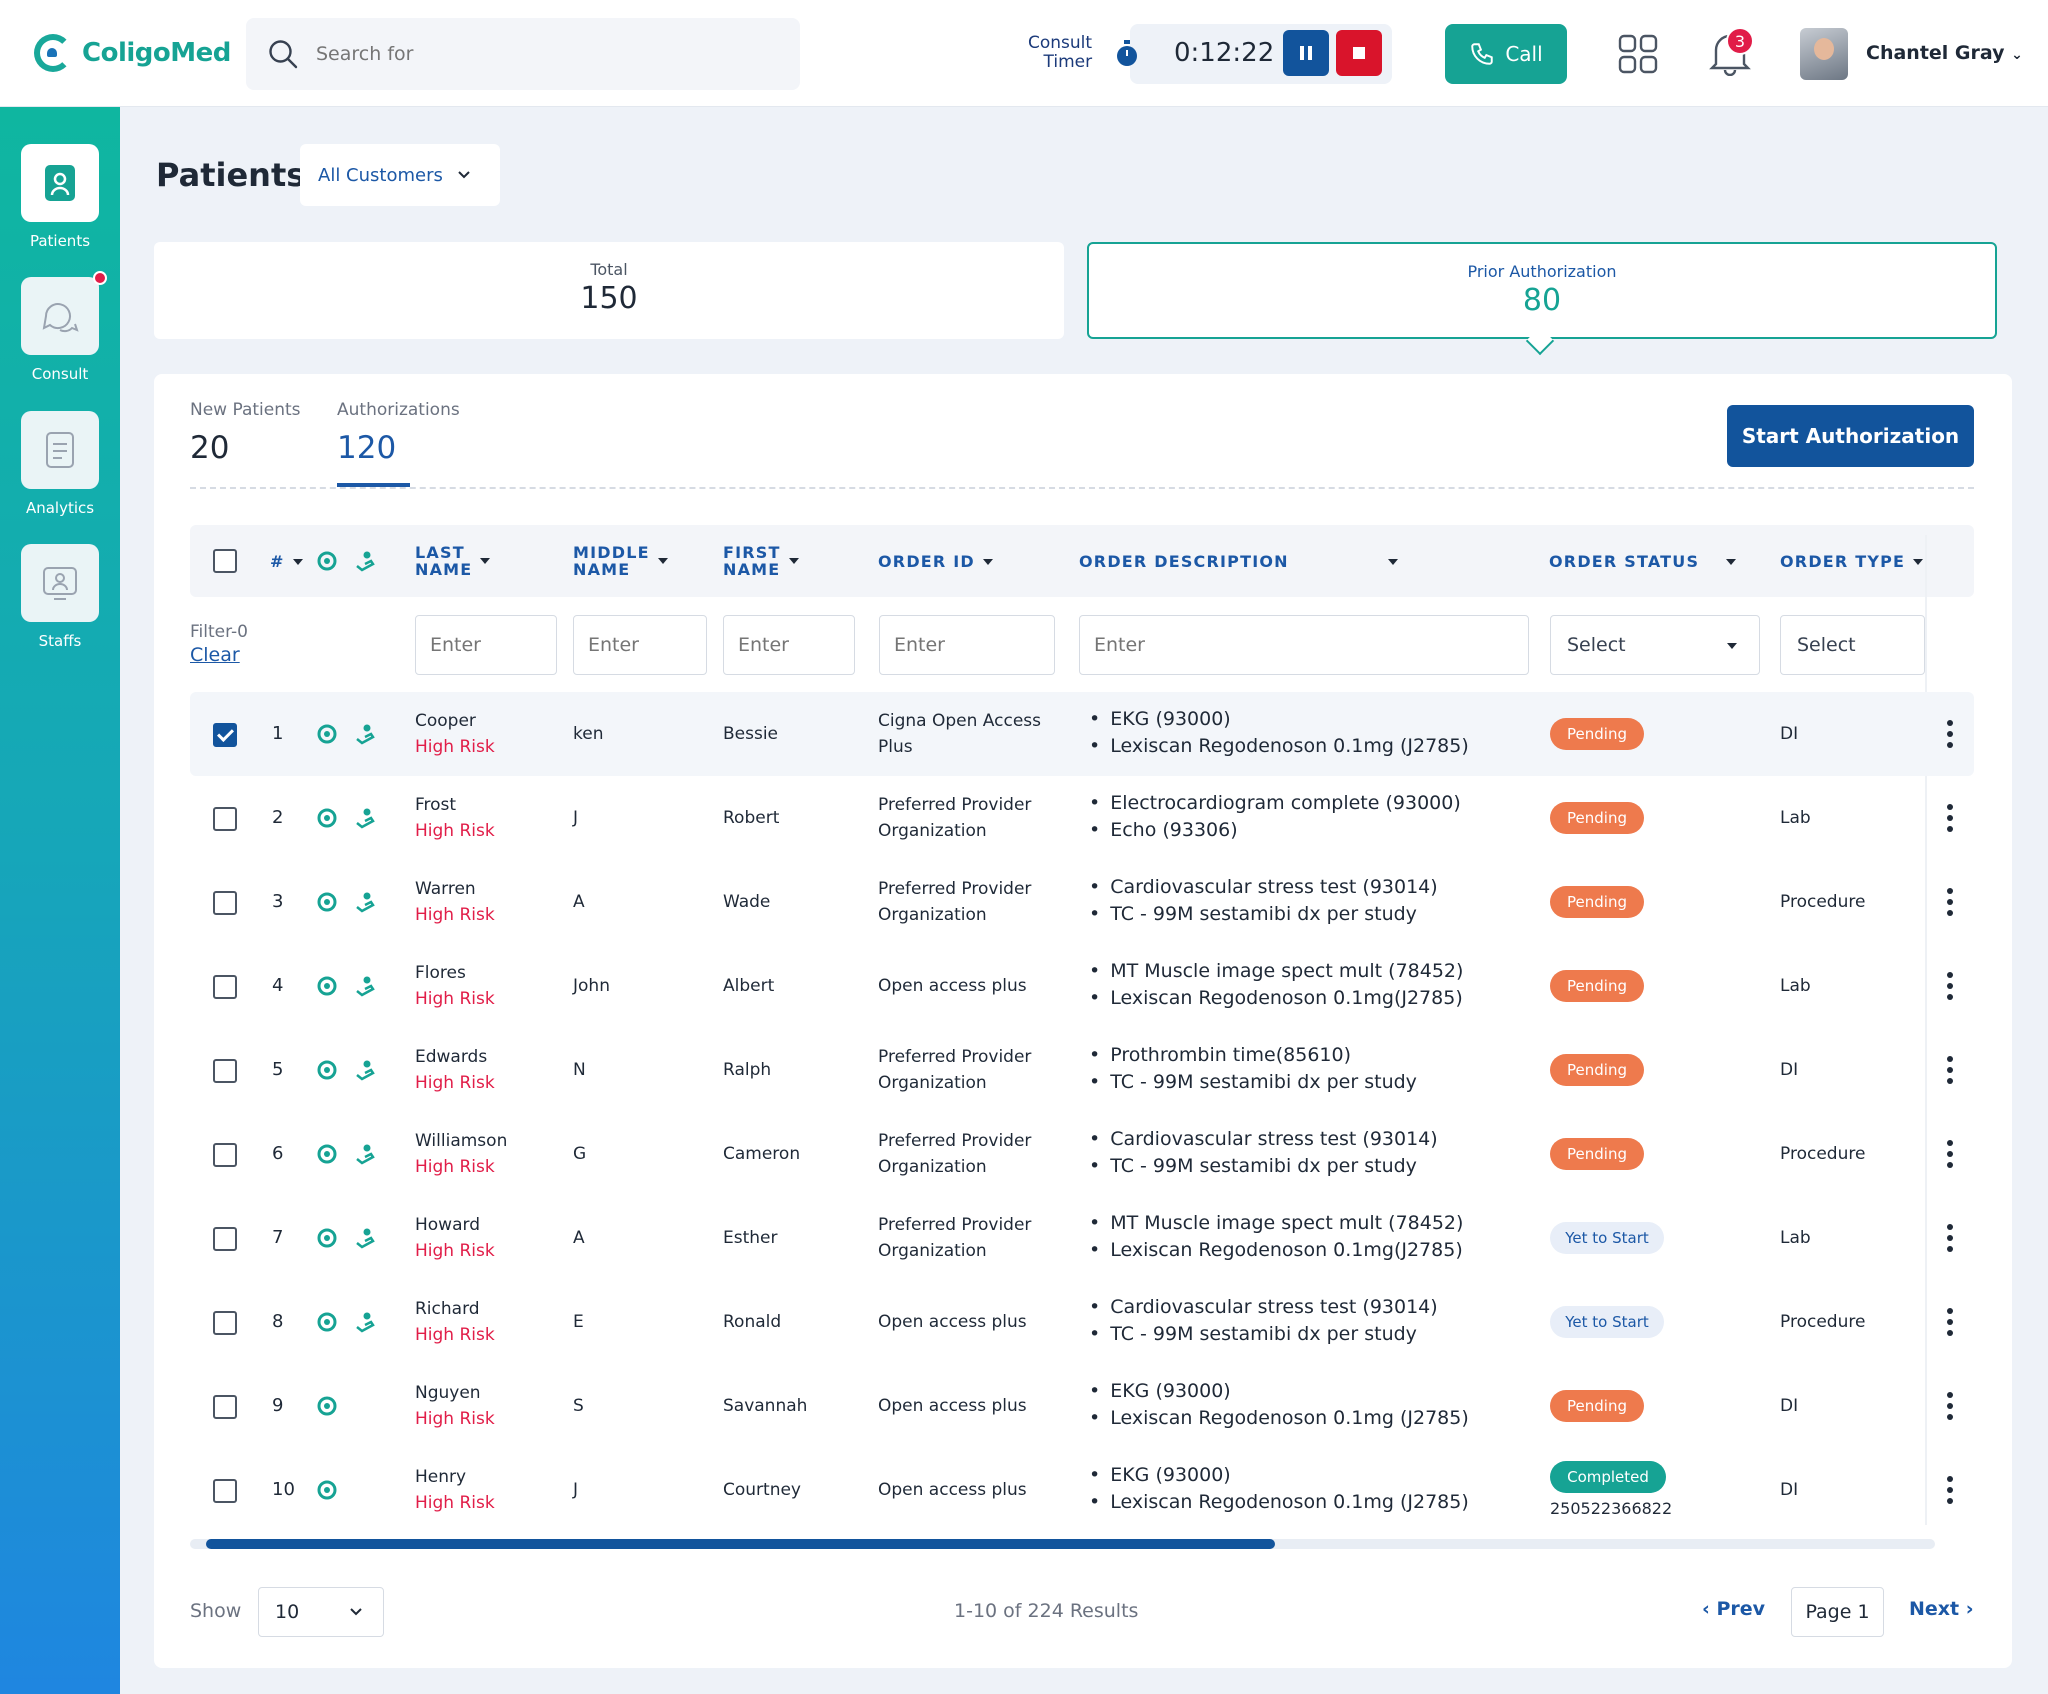  Describe the element at coordinates (620, 561) in the screenshot. I see `column-header-middle-name: MIDDLE NAME` at that location.